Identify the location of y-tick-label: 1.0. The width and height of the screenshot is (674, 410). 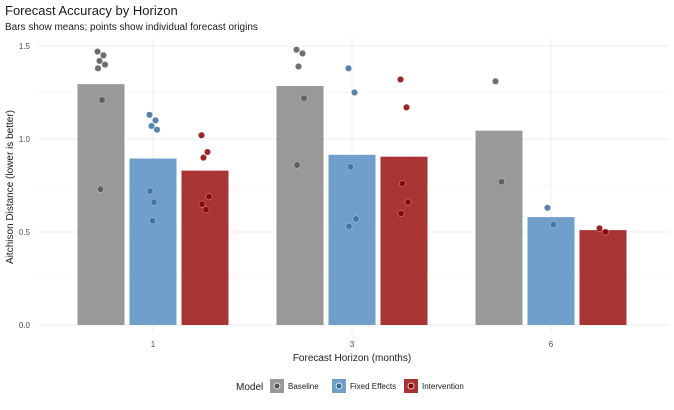
(25, 139).